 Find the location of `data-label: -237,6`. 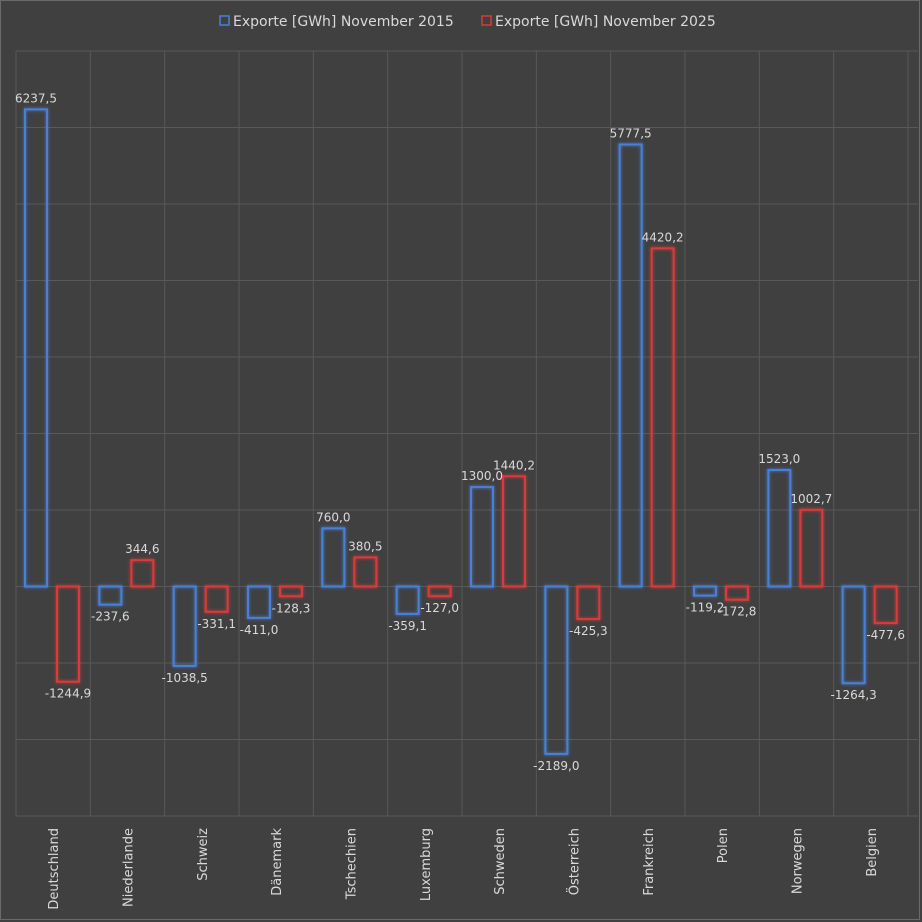

data-label: -237,6 is located at coordinates (110, 617).